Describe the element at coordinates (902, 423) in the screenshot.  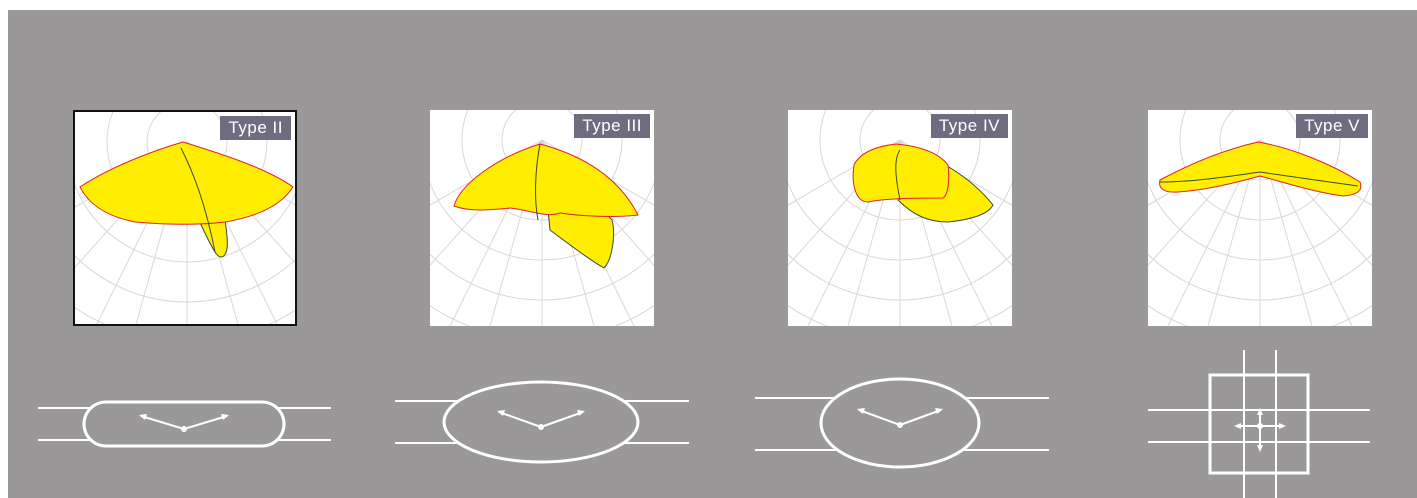
I see `wide-oval-icon` at that location.